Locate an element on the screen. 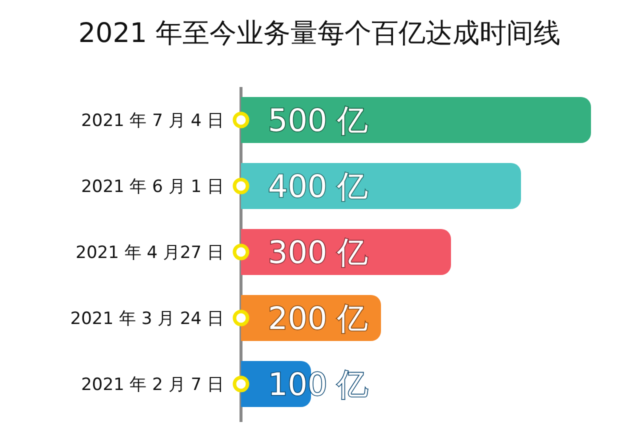  y-tick-label: 2021 年 3 月 24 日 is located at coordinates (147, 319).